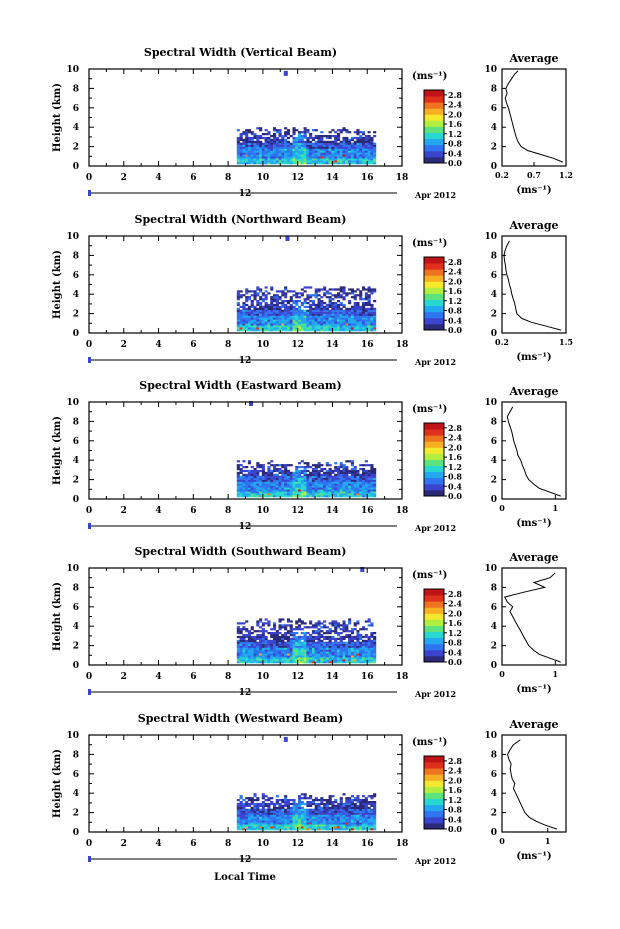 This screenshot has height=929, width=620. What do you see at coordinates (434, 126) in the screenshot?
I see `colorbar-frame` at bounding box center [434, 126].